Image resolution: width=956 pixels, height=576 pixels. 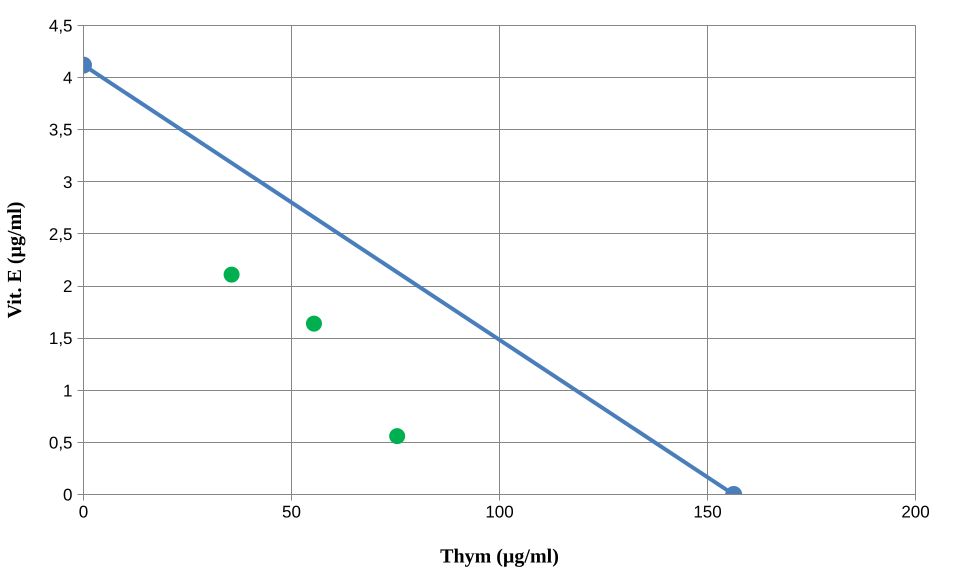 What do you see at coordinates (291, 512) in the screenshot?
I see `x-tick-label: 50` at bounding box center [291, 512].